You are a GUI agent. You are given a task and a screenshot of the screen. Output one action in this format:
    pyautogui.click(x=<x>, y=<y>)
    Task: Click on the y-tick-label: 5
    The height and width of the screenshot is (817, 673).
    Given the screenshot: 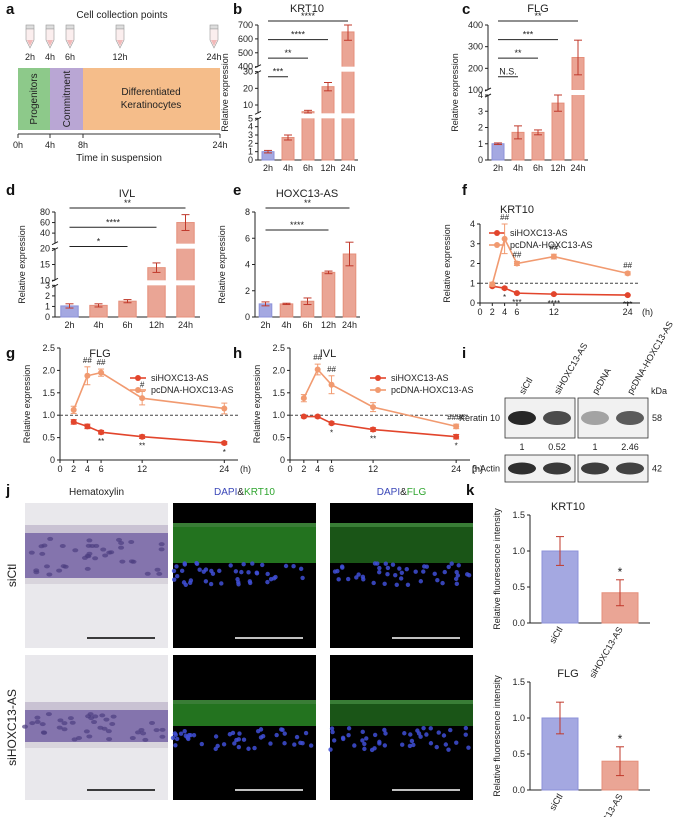 What is the action you would take?
    pyautogui.click(x=250, y=118)
    